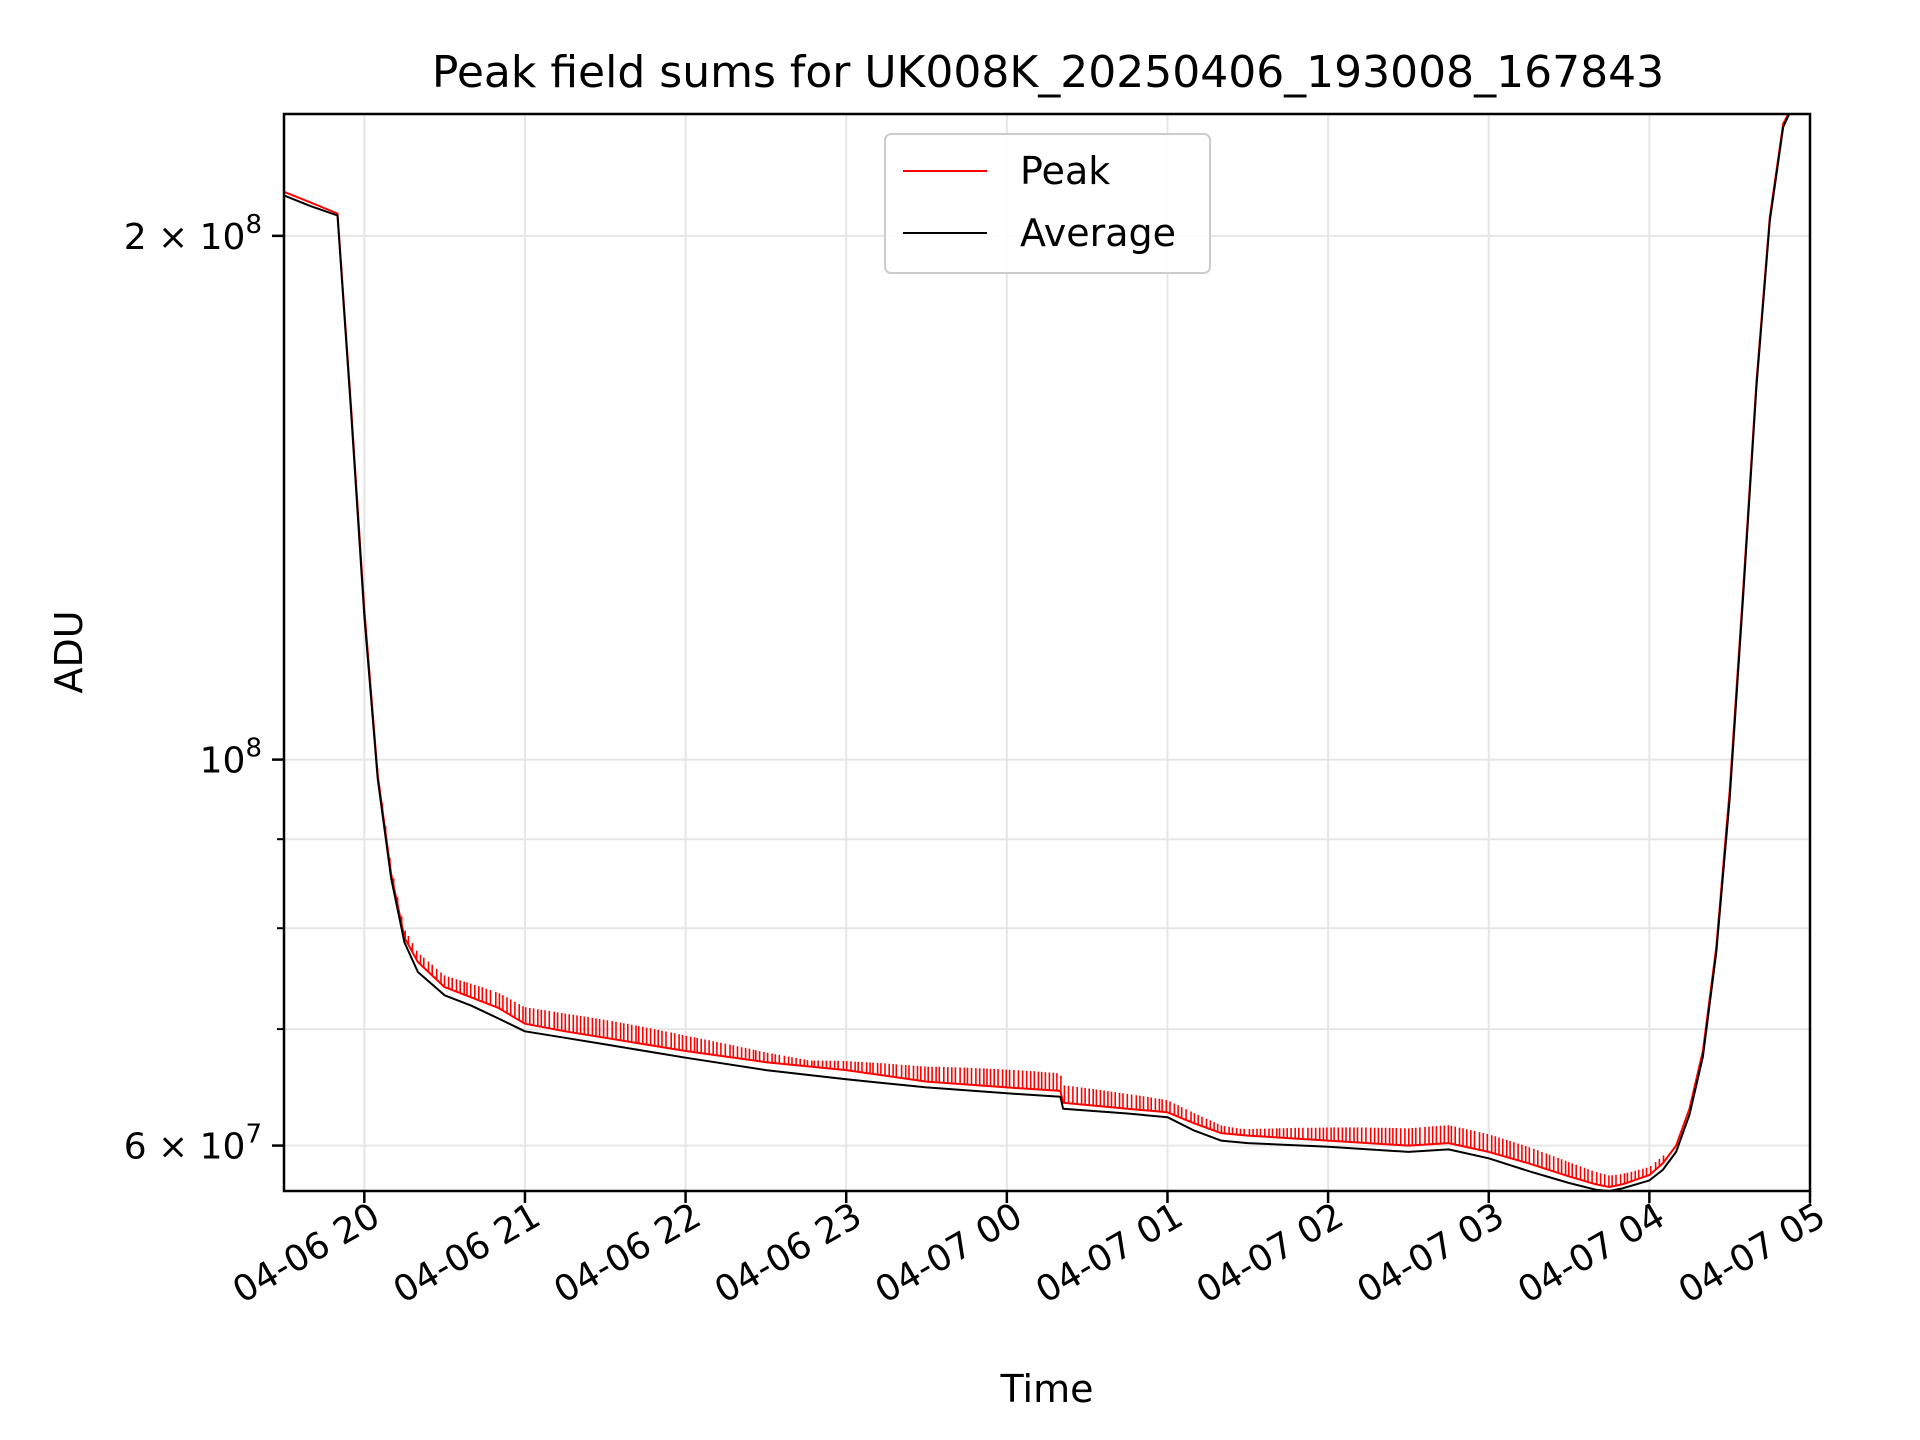 This screenshot has height=1440, width=1920. What do you see at coordinates (306, 1253) in the screenshot?
I see `x-tick-label: 04-06 20` at bounding box center [306, 1253].